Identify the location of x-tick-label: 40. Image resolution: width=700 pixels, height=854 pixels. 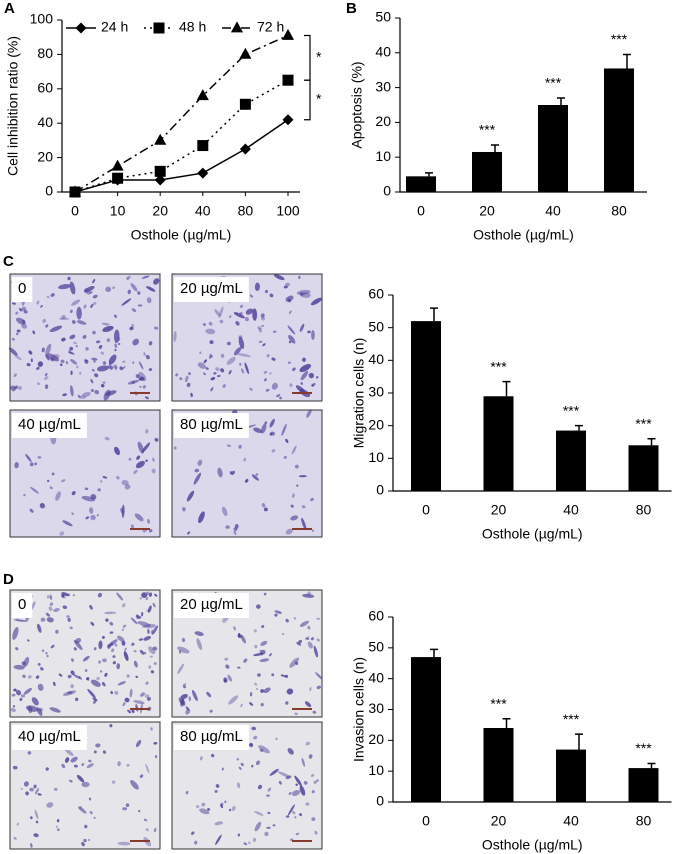
(571, 821).